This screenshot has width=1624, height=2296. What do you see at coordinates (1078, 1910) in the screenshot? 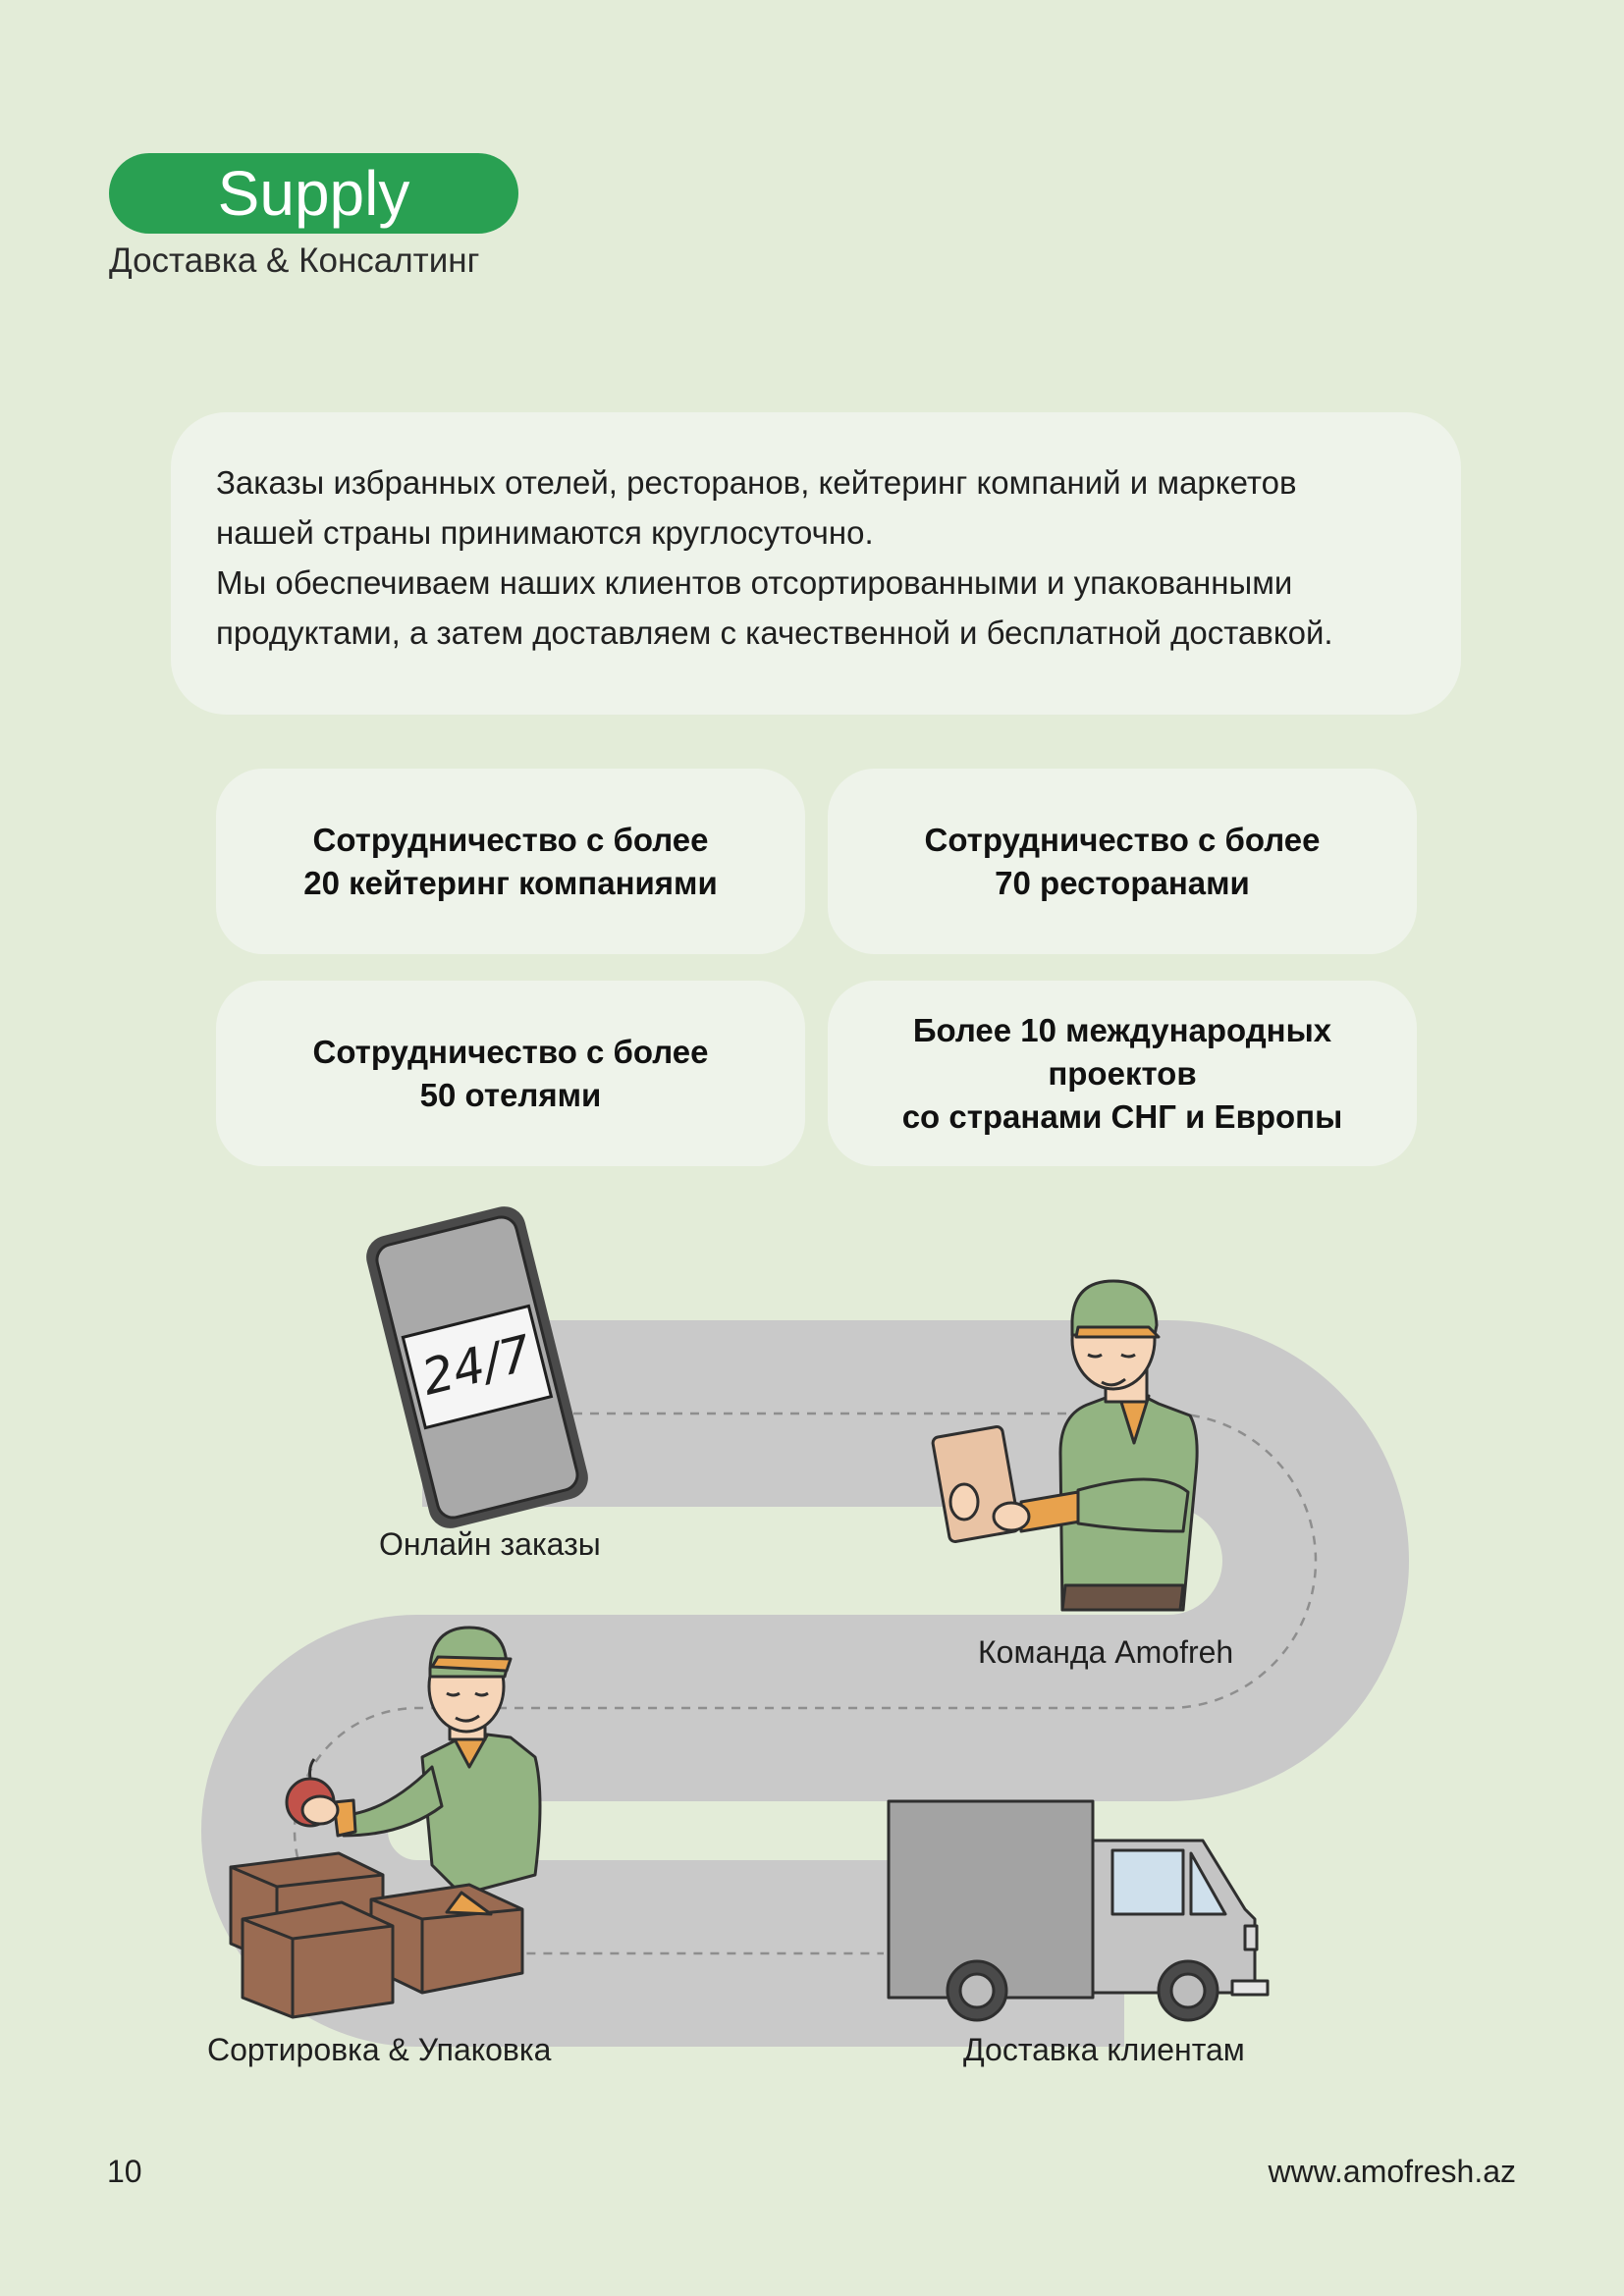
I see `truck-icon` at bounding box center [1078, 1910].